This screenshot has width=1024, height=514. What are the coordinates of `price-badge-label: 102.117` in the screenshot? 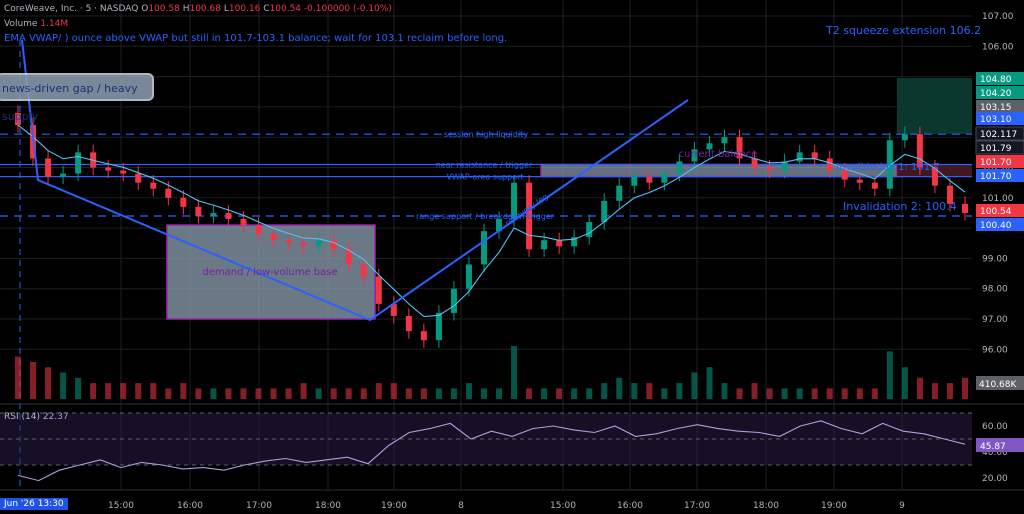 It's located at (998, 135).